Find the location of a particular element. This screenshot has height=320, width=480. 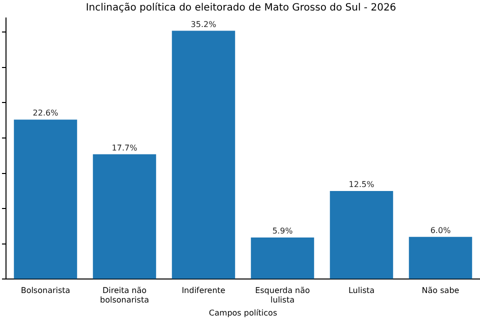

x-tick-label: Bolsonarista is located at coordinates (45, 291).